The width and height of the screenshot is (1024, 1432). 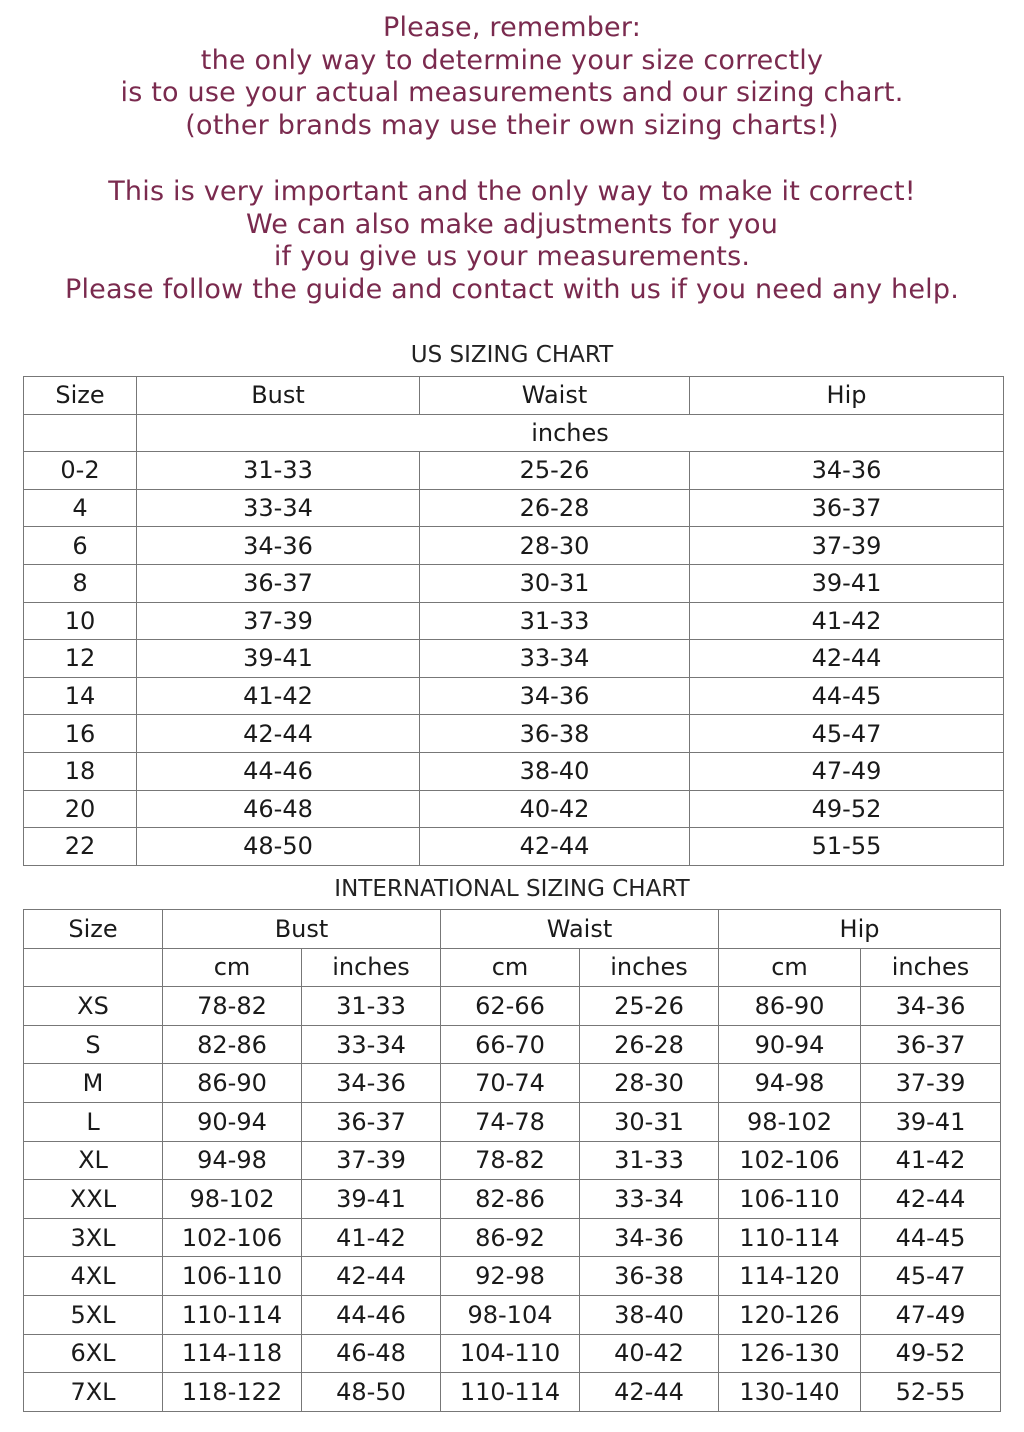 I want to click on table-row: XL 94-98 37-39 78-82 31-33 102-106 41-42, so click(x=512, y=1160).